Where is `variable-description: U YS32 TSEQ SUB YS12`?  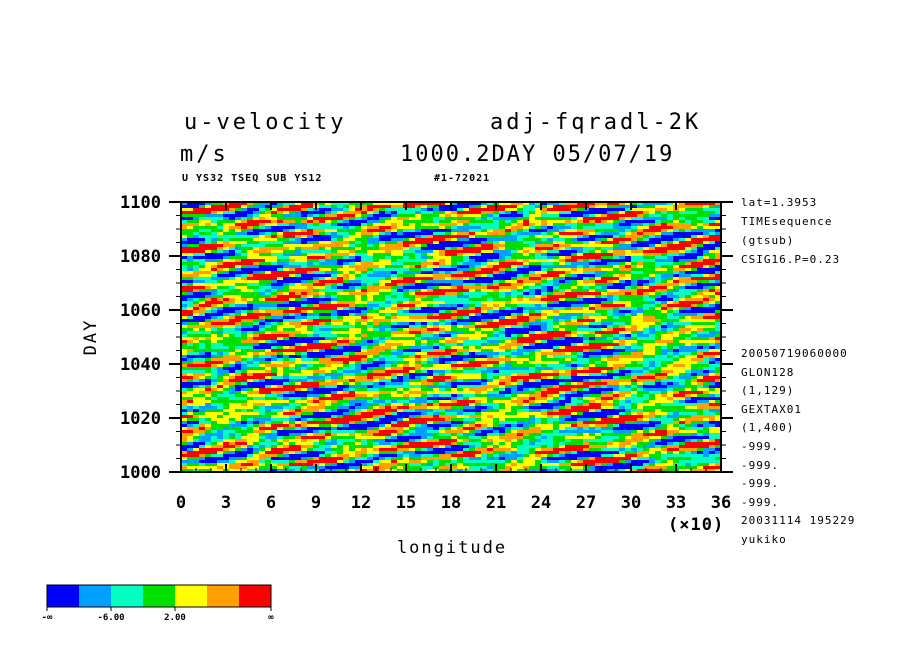
variable-description: U YS32 TSEQ SUB YS12 is located at coordinates (252, 178).